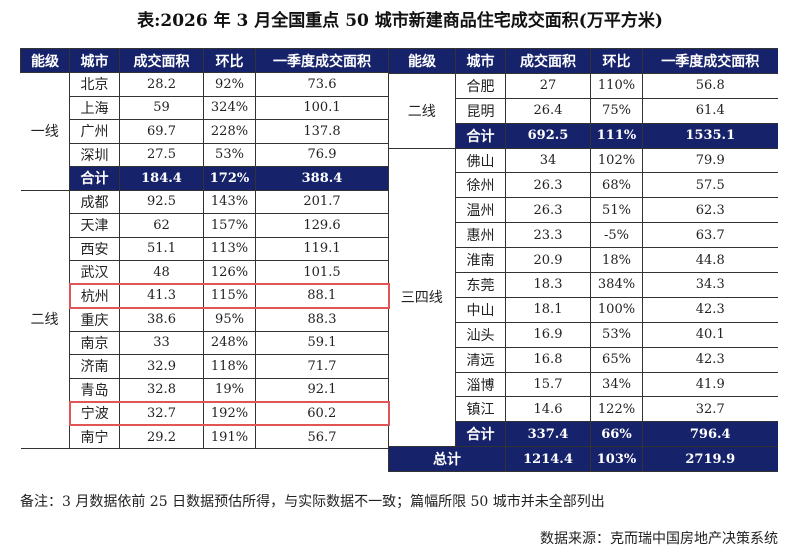  What do you see at coordinates (616, 409) in the screenshot?
I see `mom-cell: 122%` at bounding box center [616, 409].